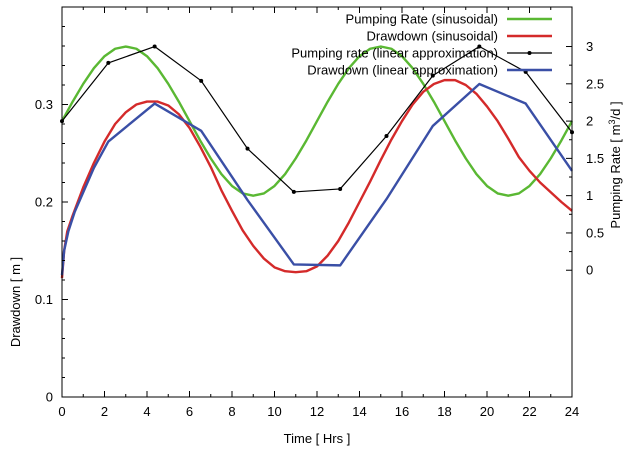  Describe the element at coordinates (529, 411) in the screenshot. I see `x-tick-label: 22` at that location.